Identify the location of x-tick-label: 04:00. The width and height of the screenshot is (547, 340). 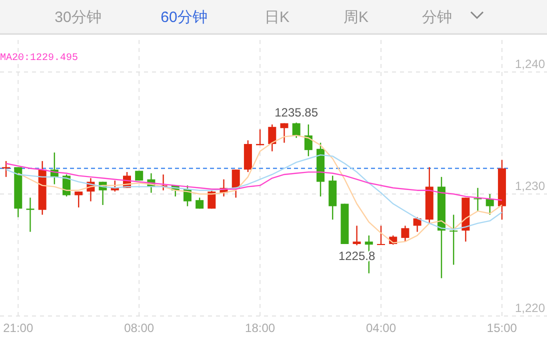
(381, 328).